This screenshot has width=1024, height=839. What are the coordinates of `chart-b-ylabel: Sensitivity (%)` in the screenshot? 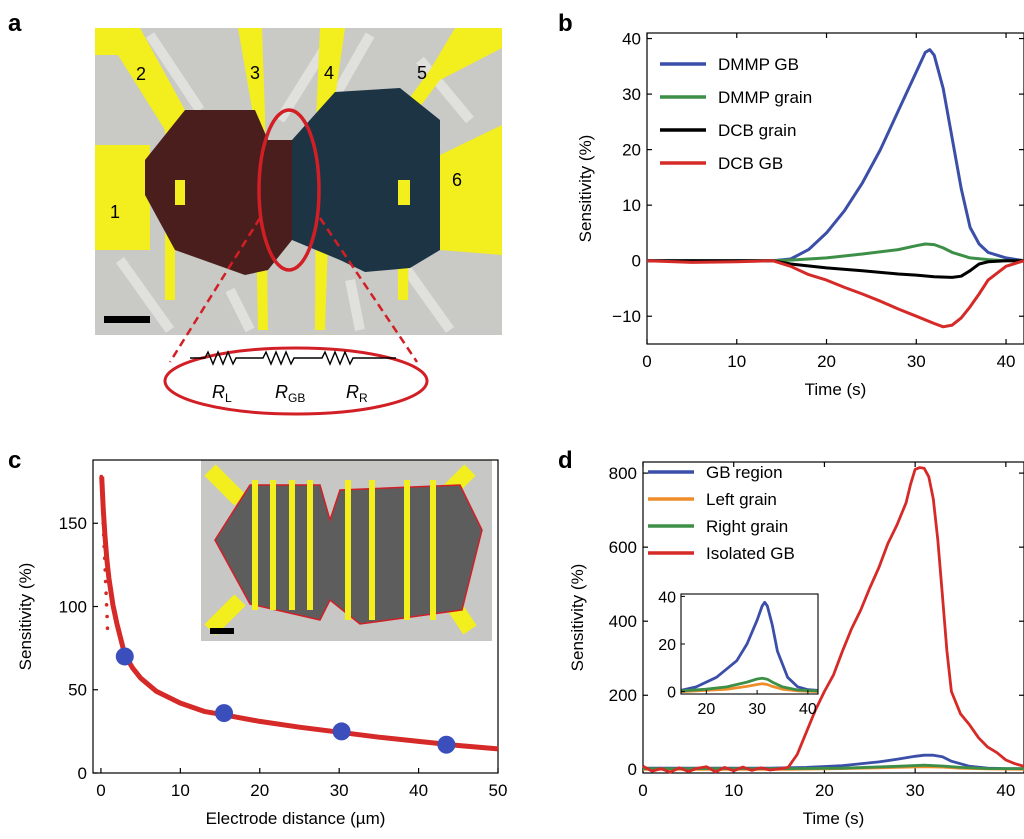 It's located at (585, 189).